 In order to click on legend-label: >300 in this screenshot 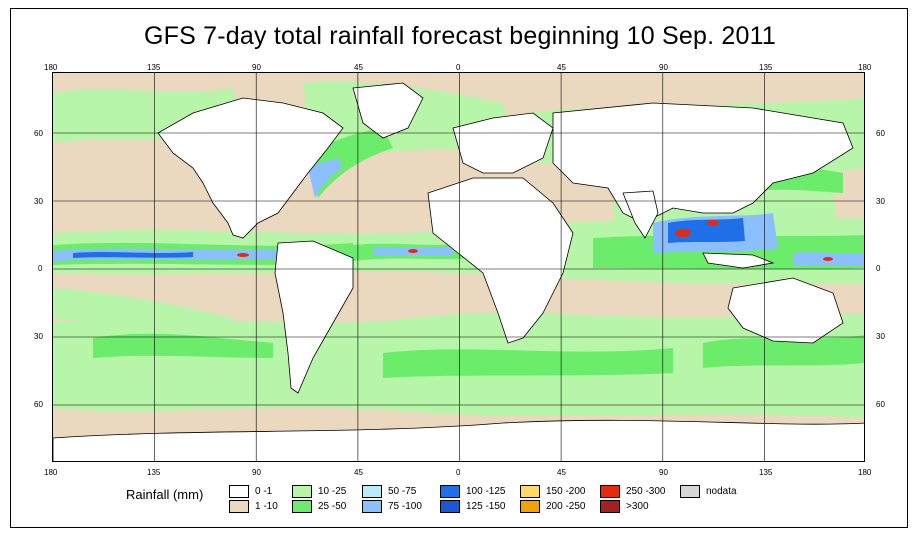, I will do `click(637, 506)`.